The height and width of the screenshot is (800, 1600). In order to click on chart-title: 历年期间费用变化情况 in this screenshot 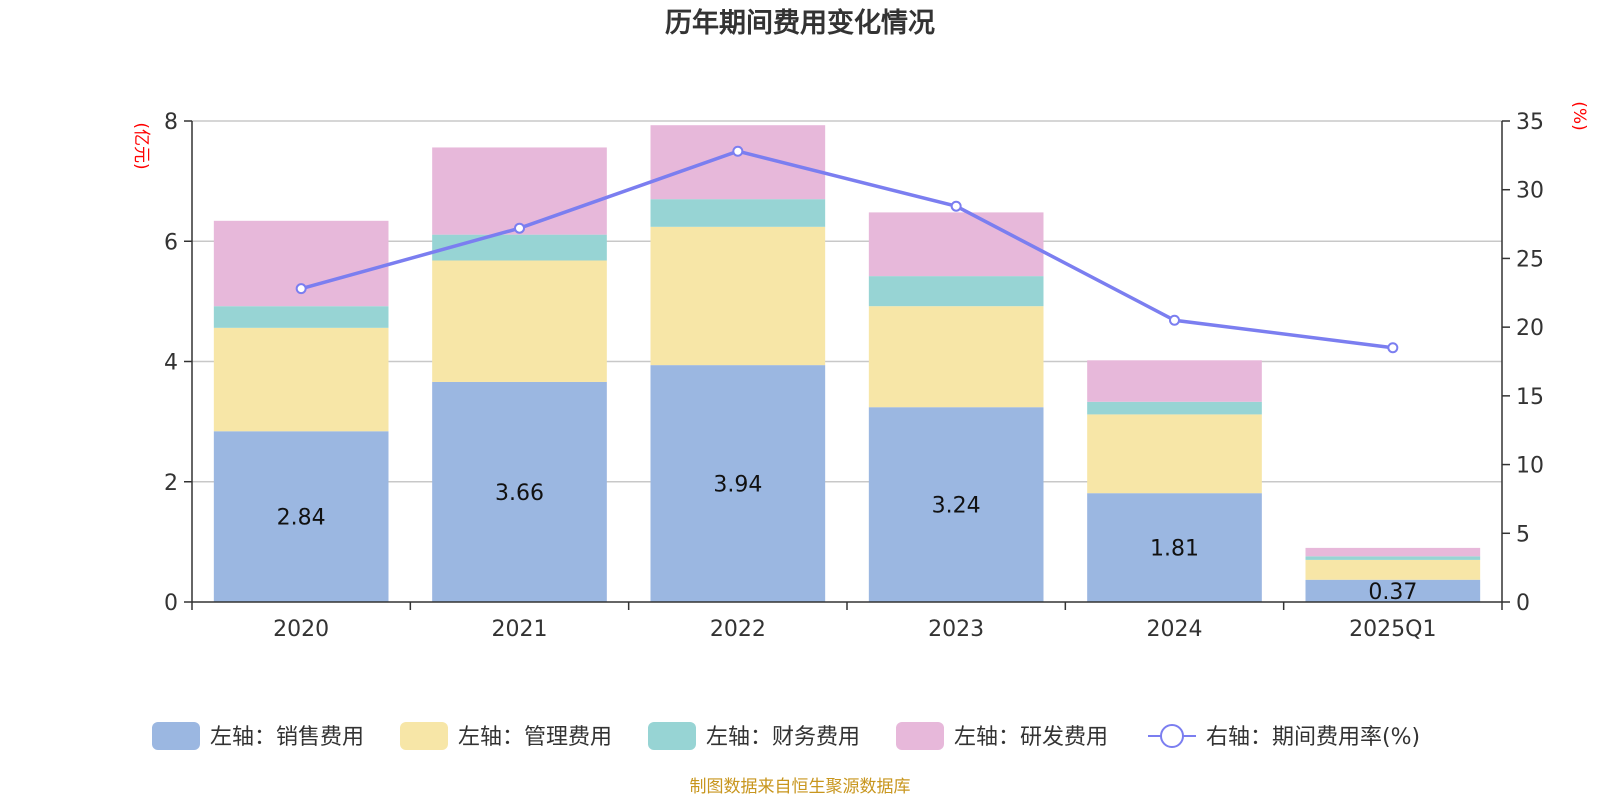, I will do `click(800, 23)`.